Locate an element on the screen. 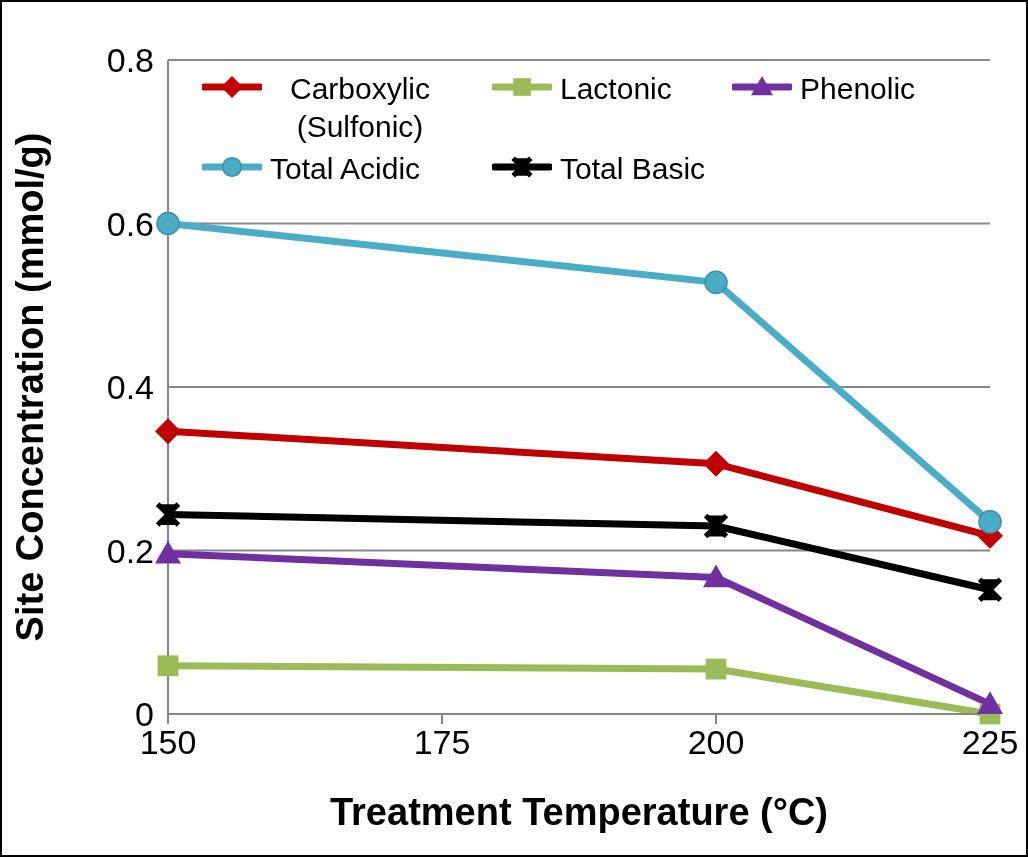 The width and height of the screenshot is (1028, 857). x-axis-title: Treatment Temperature (°C) is located at coordinates (579, 812).